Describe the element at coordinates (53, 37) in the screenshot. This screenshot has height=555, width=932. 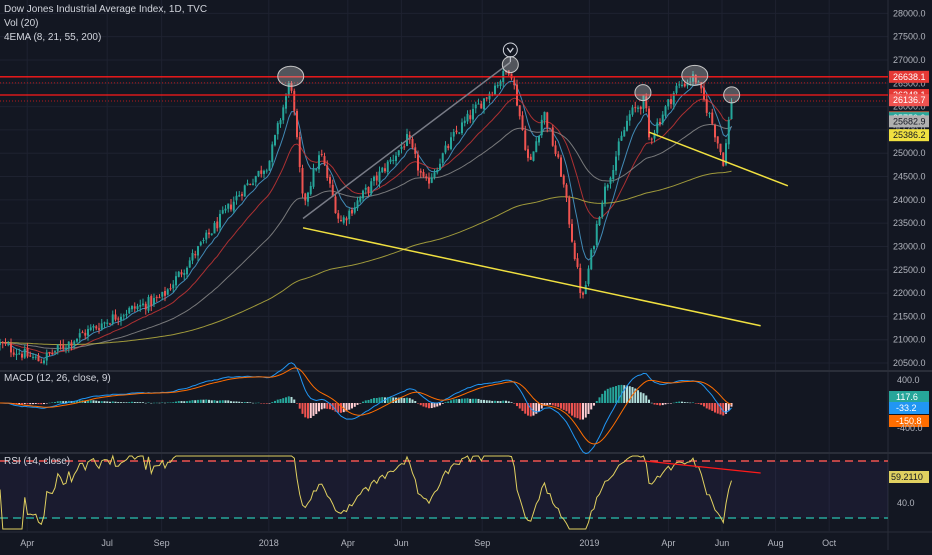
I see `ema-indicator-label: 4EMA (8, 21, 55, 200)` at that location.